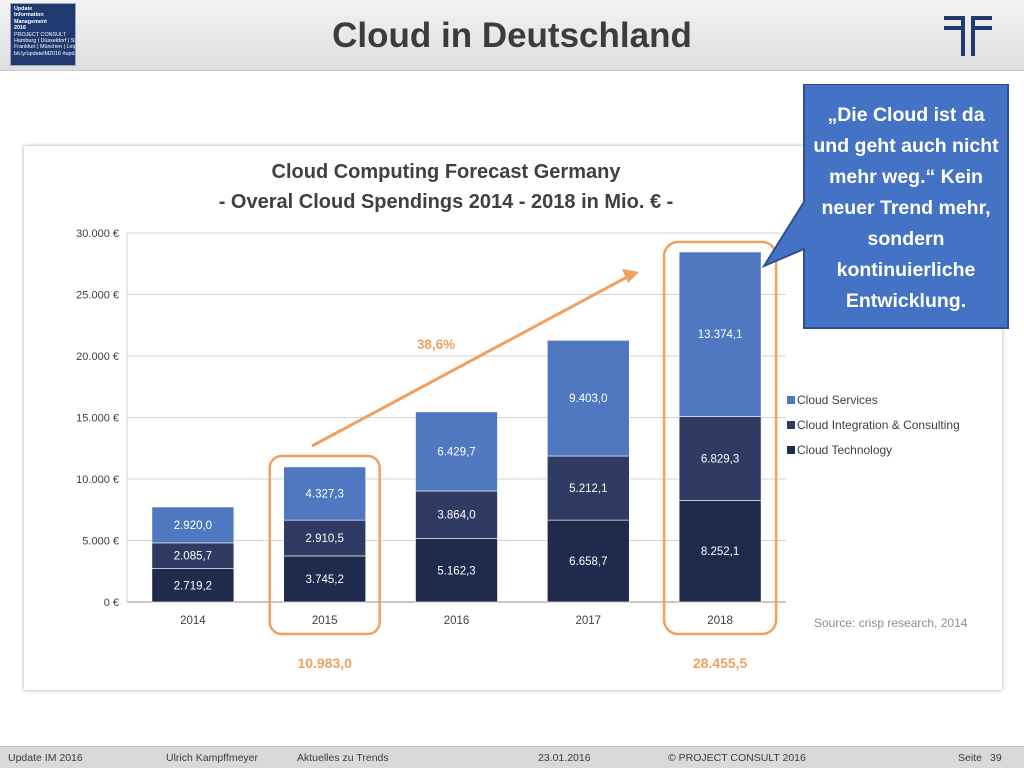  Describe the element at coordinates (436, 344) in the screenshot. I see `growth-label: 38,6%` at that location.